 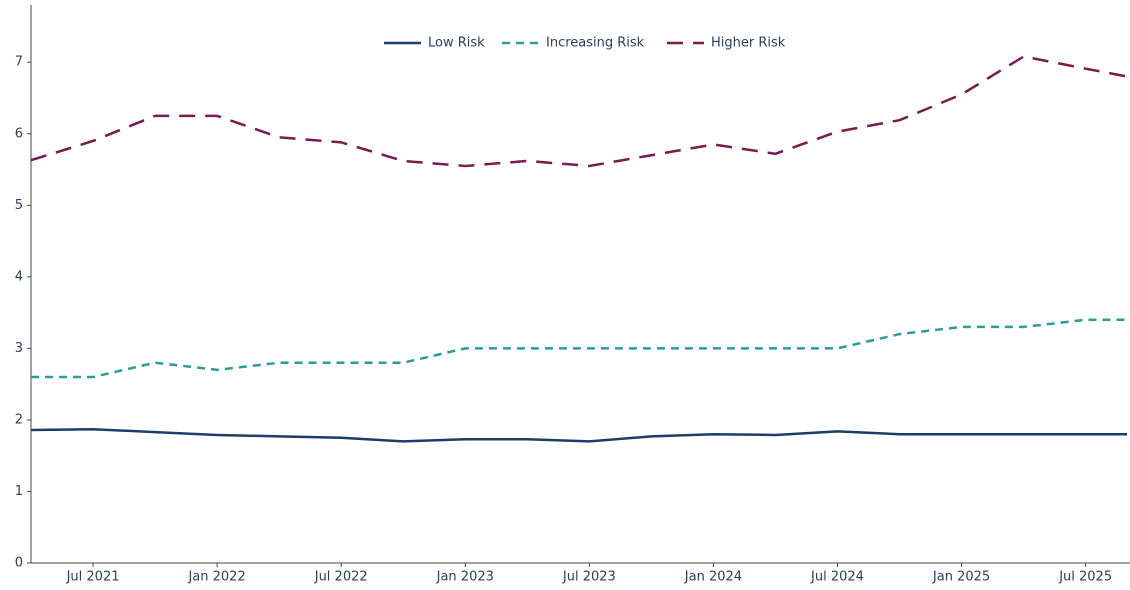 I want to click on x-tick-label: Jan 2024, so click(x=713, y=577).